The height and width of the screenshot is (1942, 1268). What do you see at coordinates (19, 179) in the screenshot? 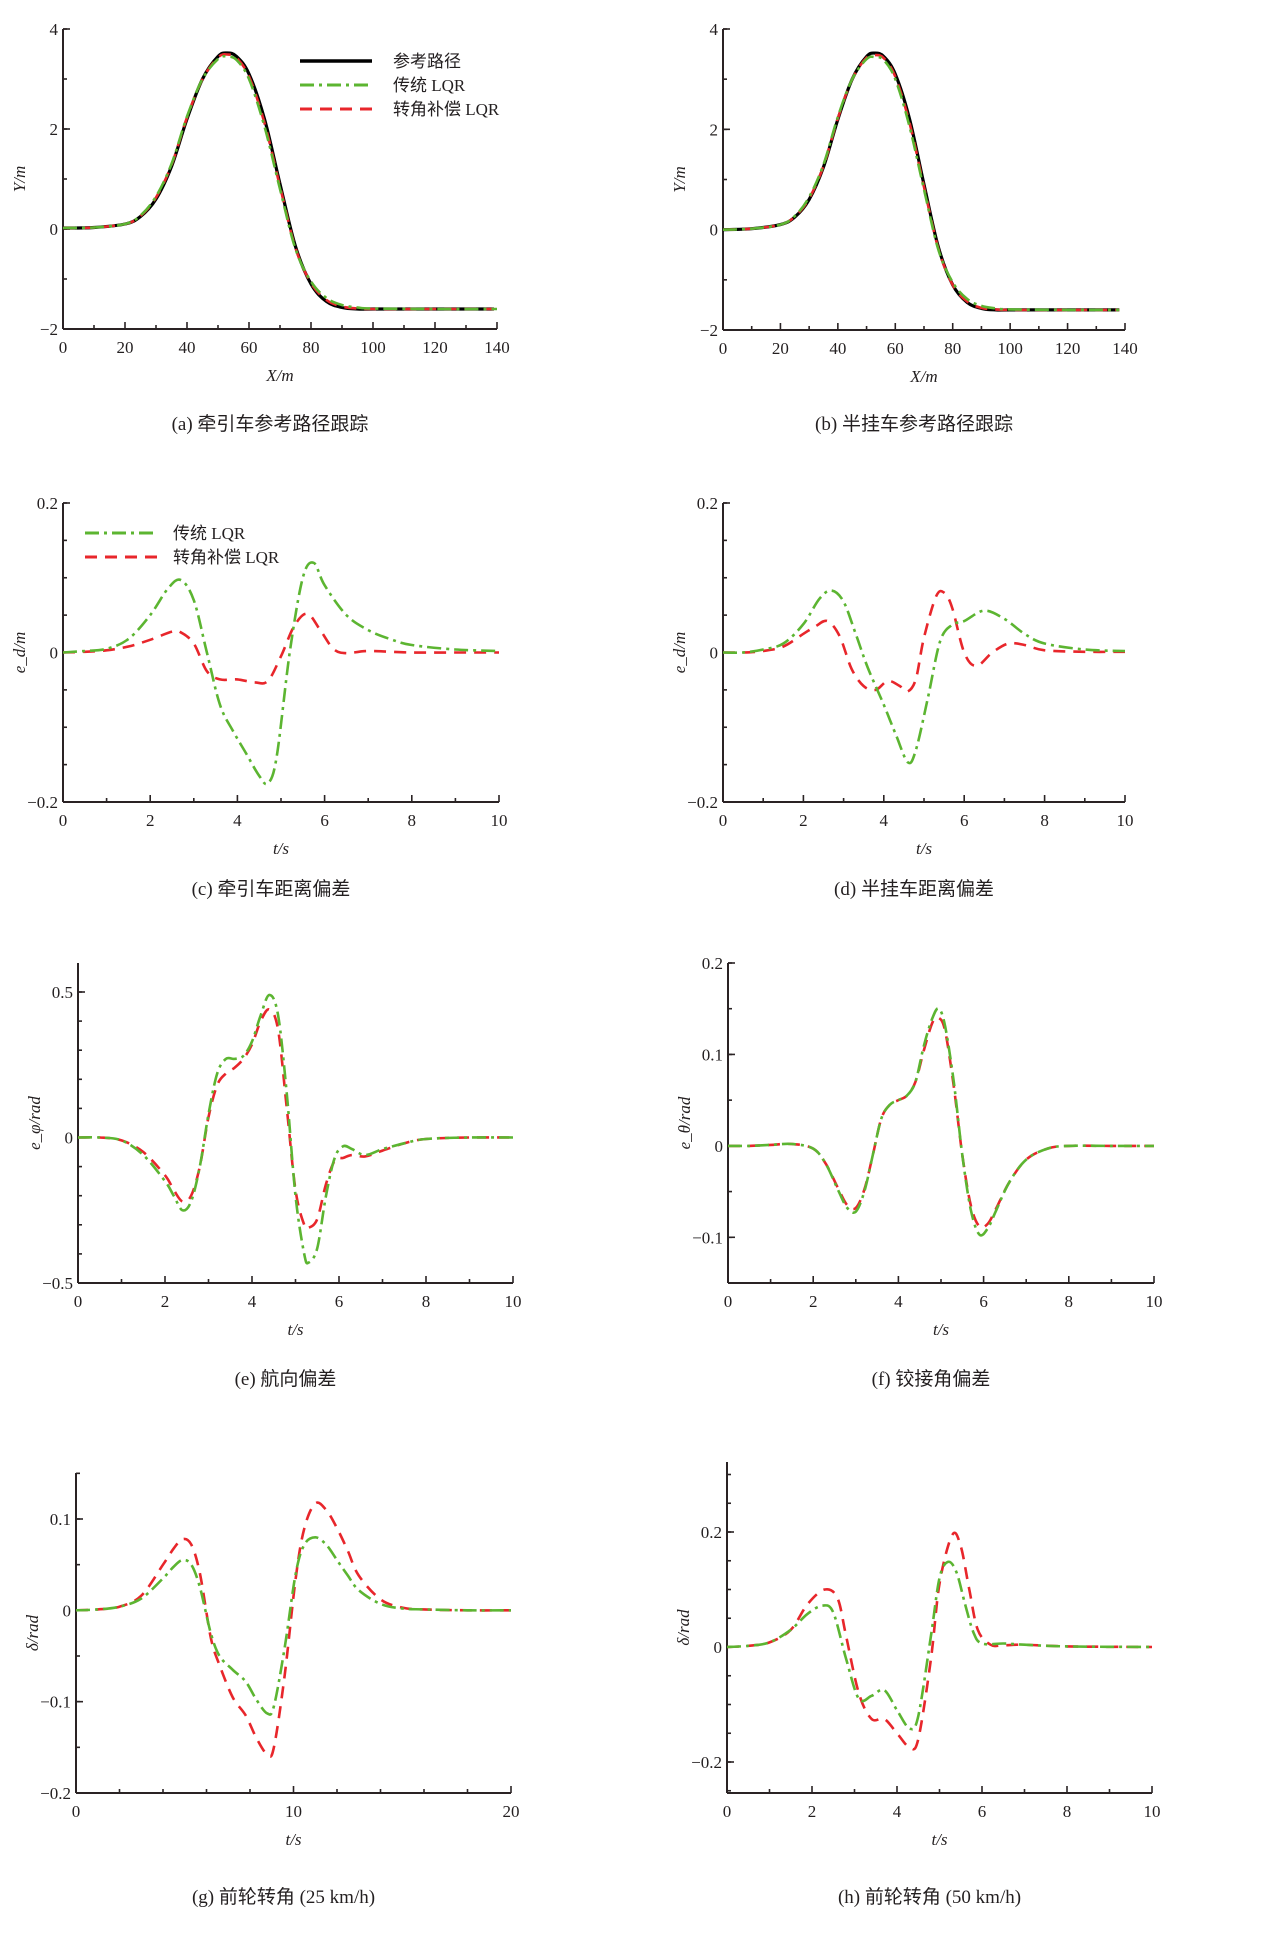
I see `y-axis-label: Y/m` at bounding box center [19, 179].